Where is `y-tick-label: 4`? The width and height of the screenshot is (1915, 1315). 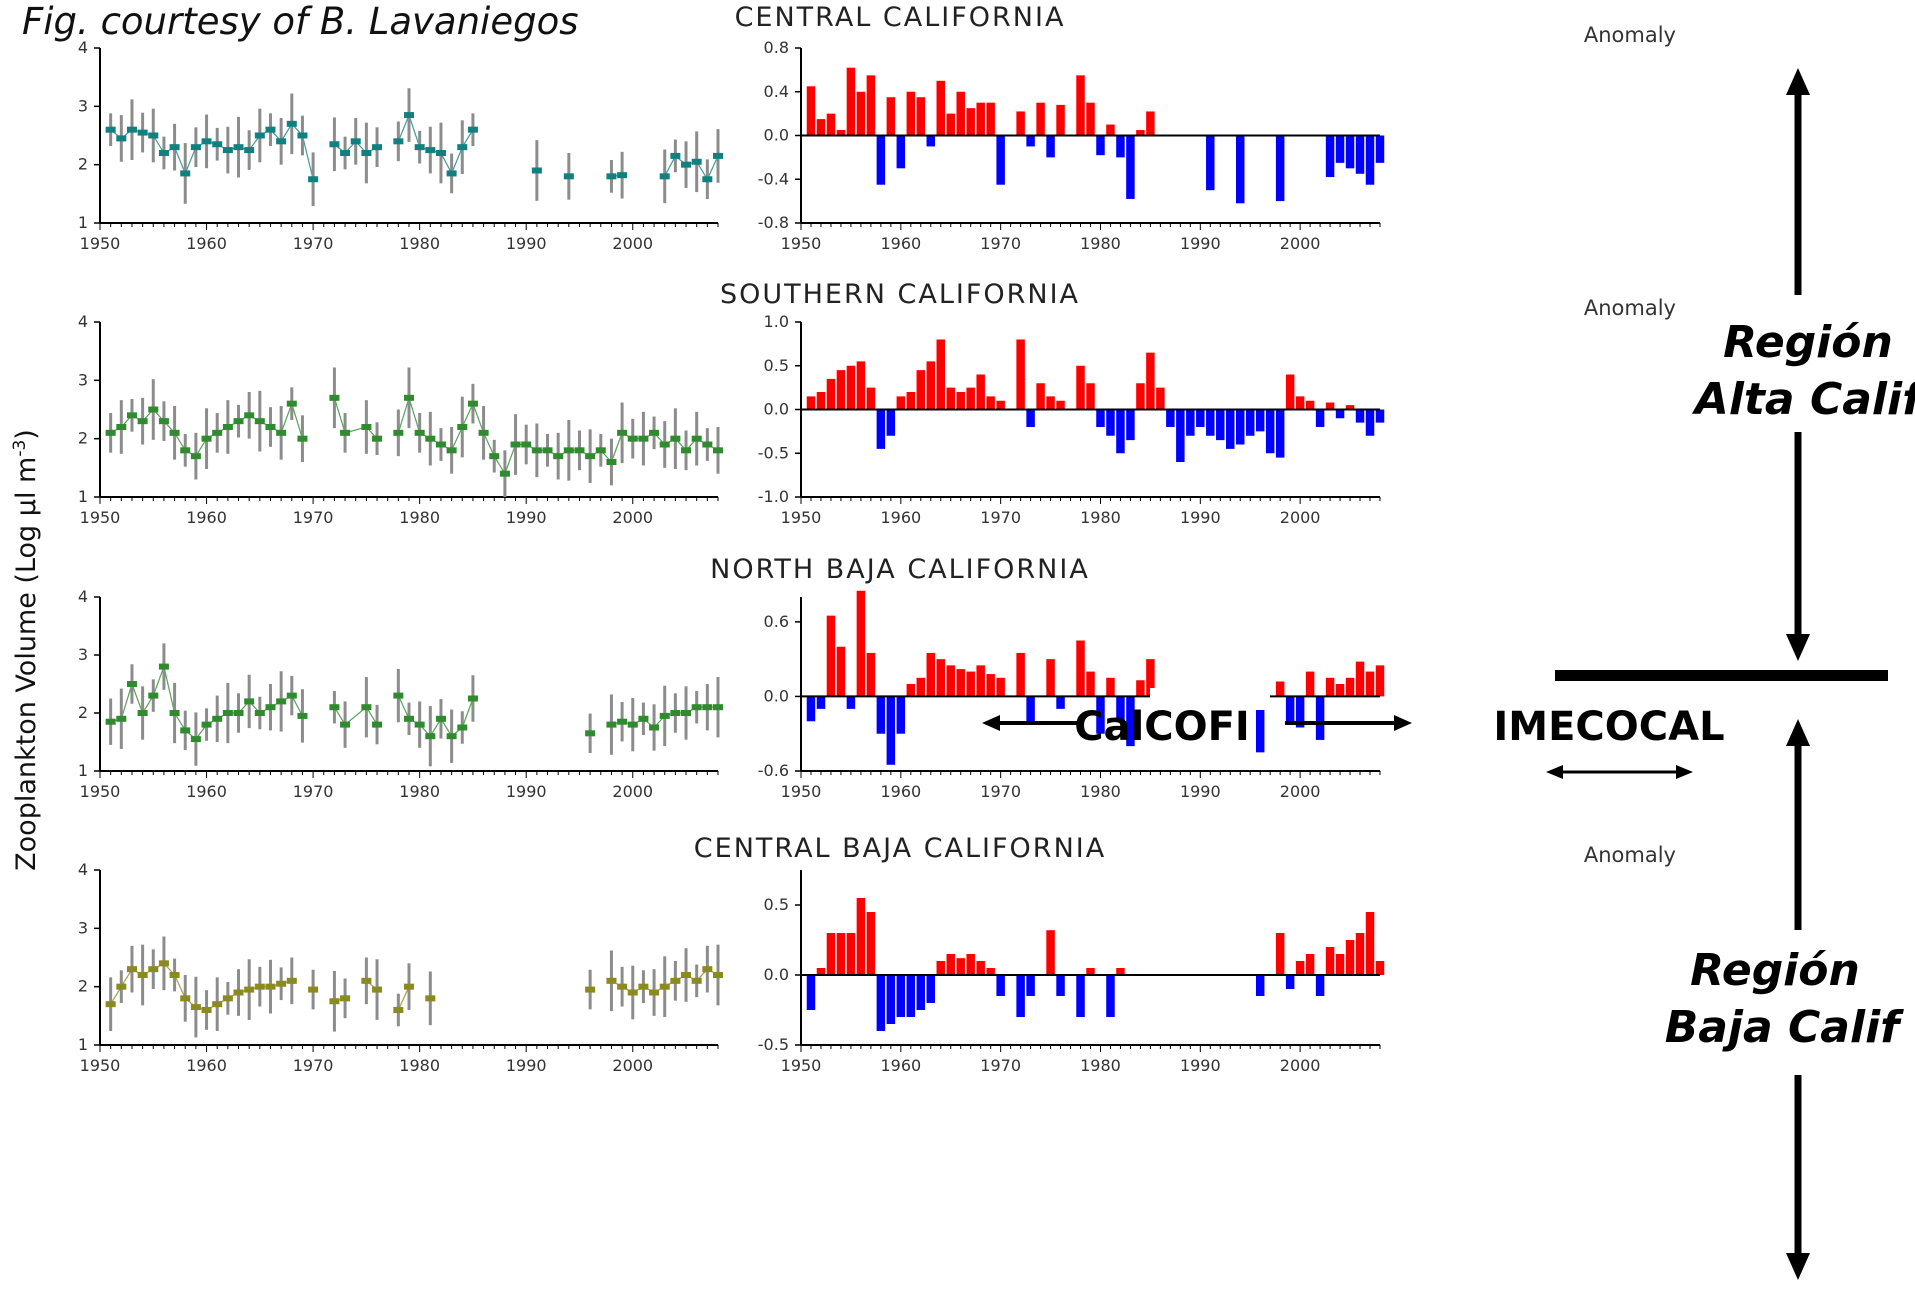
y-tick-label: 4 is located at coordinates (83, 47).